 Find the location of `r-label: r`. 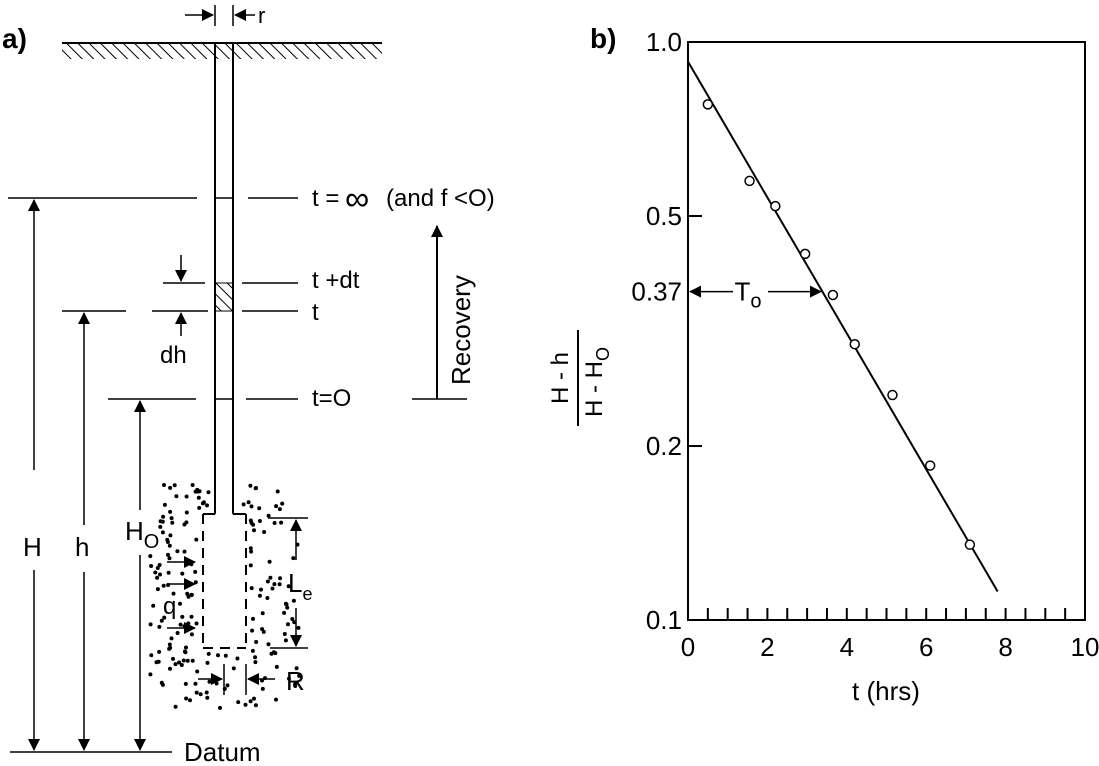

r-label: r is located at coordinates (261, 15).